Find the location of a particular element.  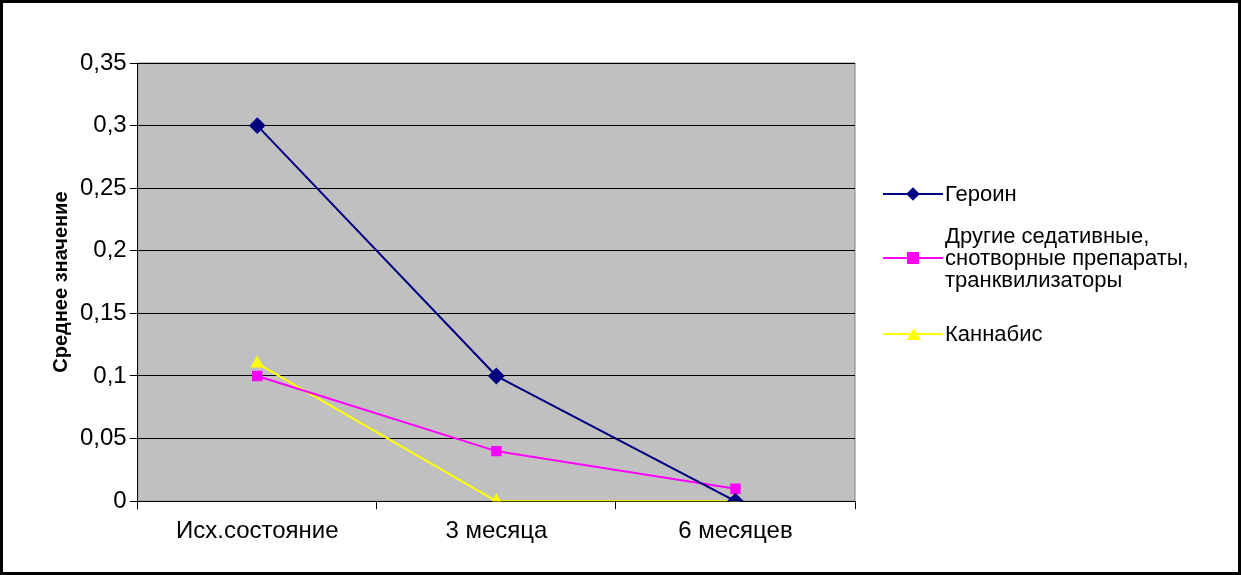

y-tick-label: 0,15 is located at coordinates (103, 312).